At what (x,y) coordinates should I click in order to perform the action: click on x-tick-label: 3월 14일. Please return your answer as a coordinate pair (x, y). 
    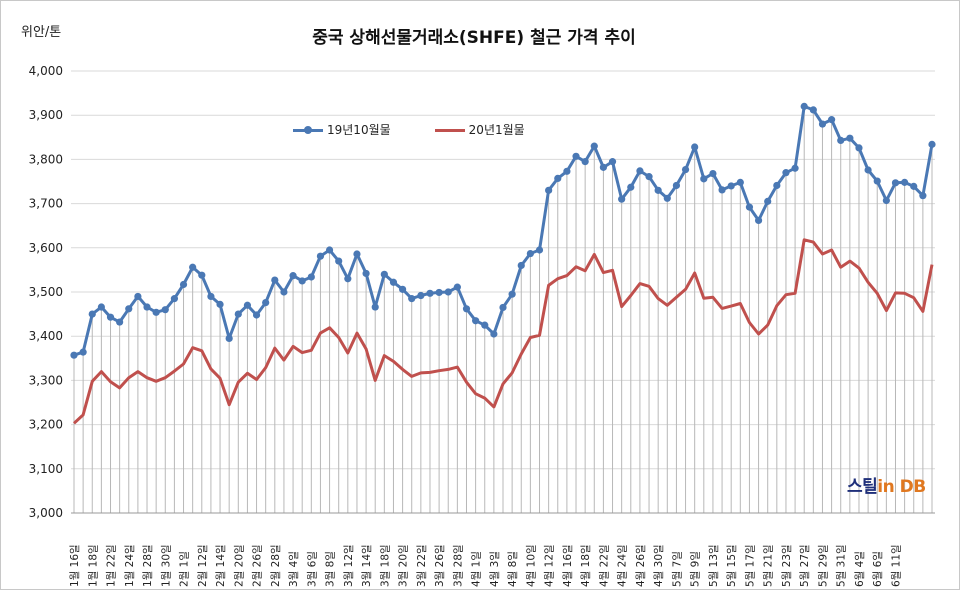
    Looking at the image, I should click on (366, 565).